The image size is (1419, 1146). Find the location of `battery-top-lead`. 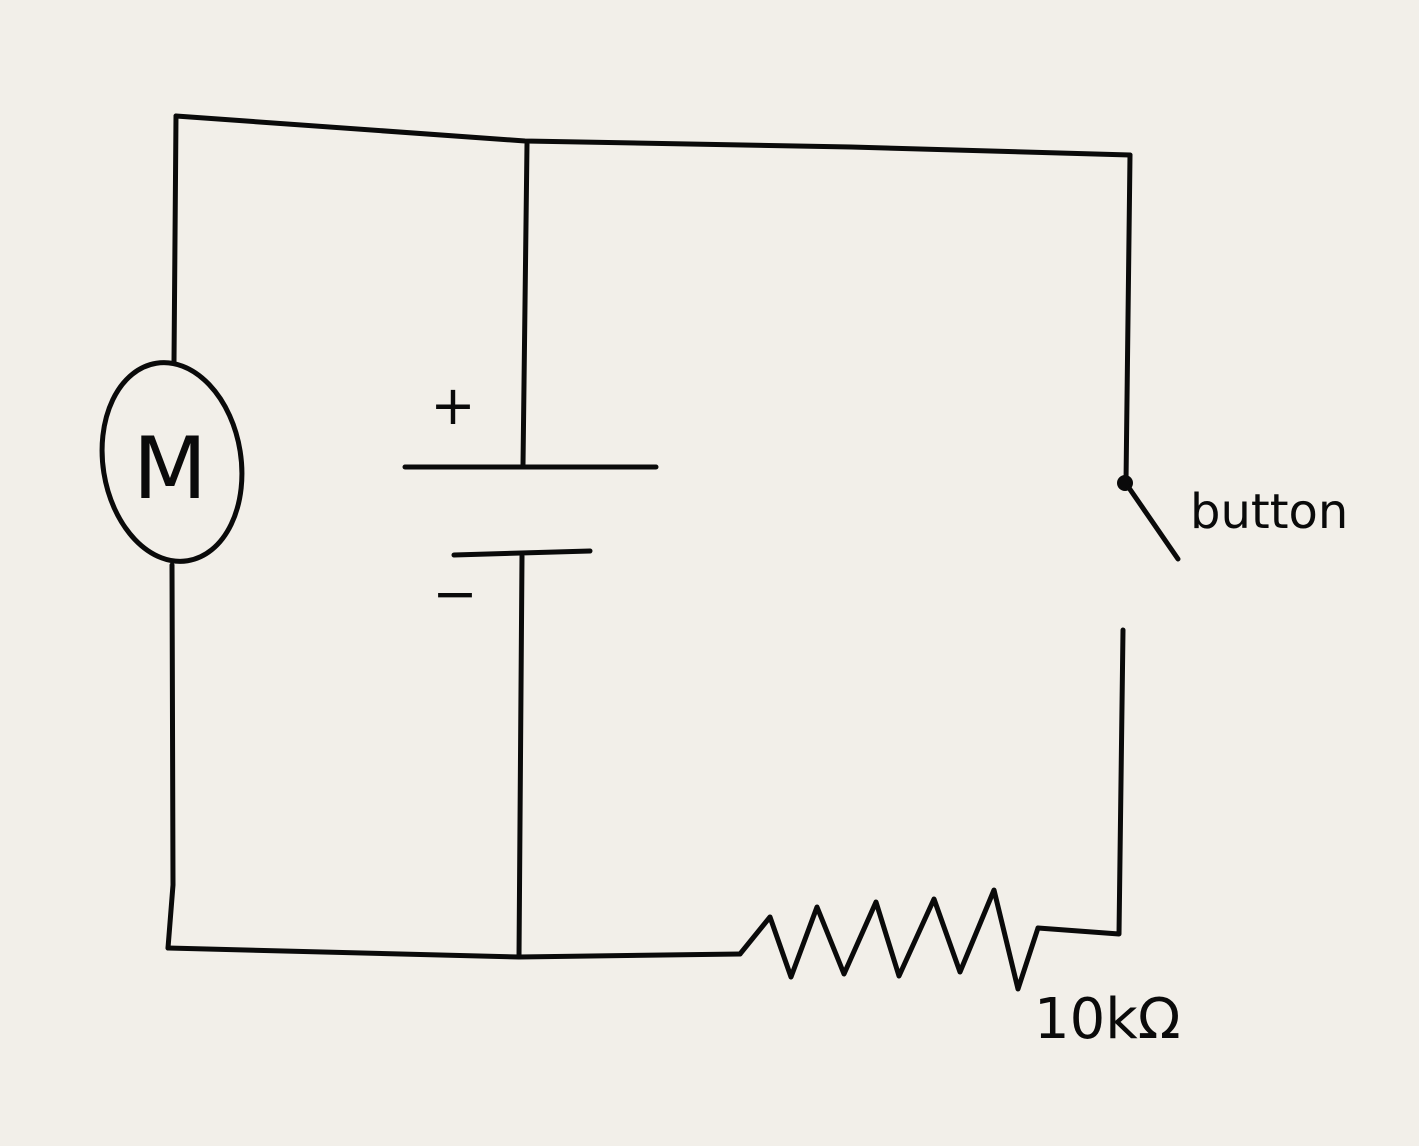

battery-top-lead is located at coordinates (525, 304).